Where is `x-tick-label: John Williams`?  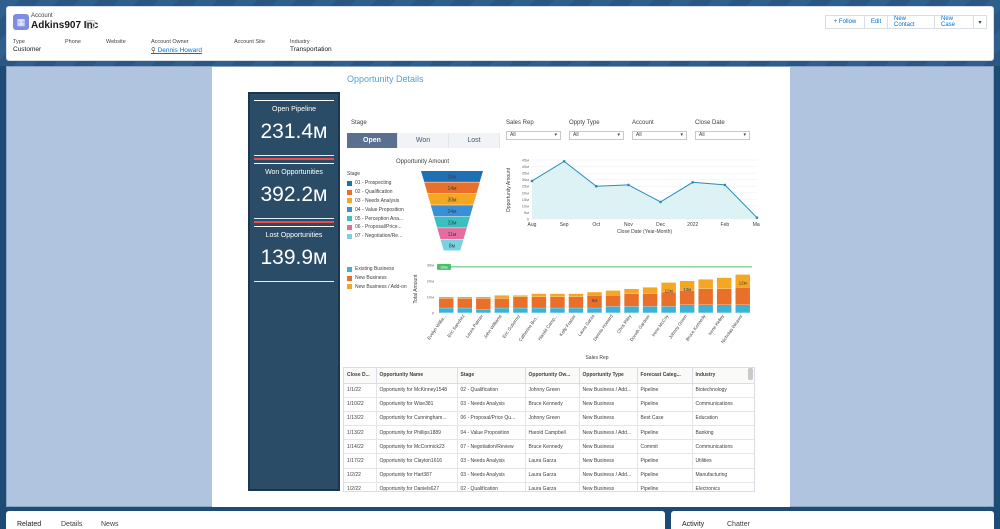 x-tick-label: John Williams is located at coordinates (493, 326).